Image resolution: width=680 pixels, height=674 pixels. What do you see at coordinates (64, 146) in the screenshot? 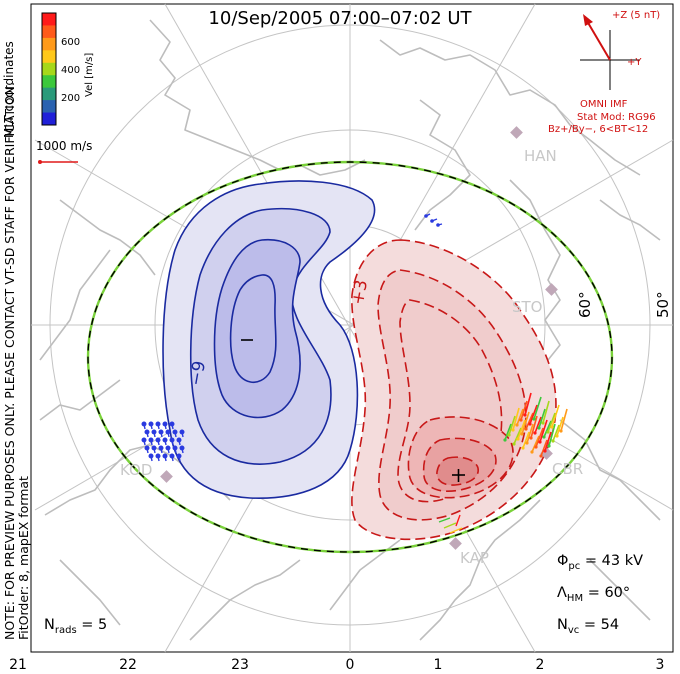
I see `scale-vector-label: 1000 m/s` at bounding box center [64, 146].